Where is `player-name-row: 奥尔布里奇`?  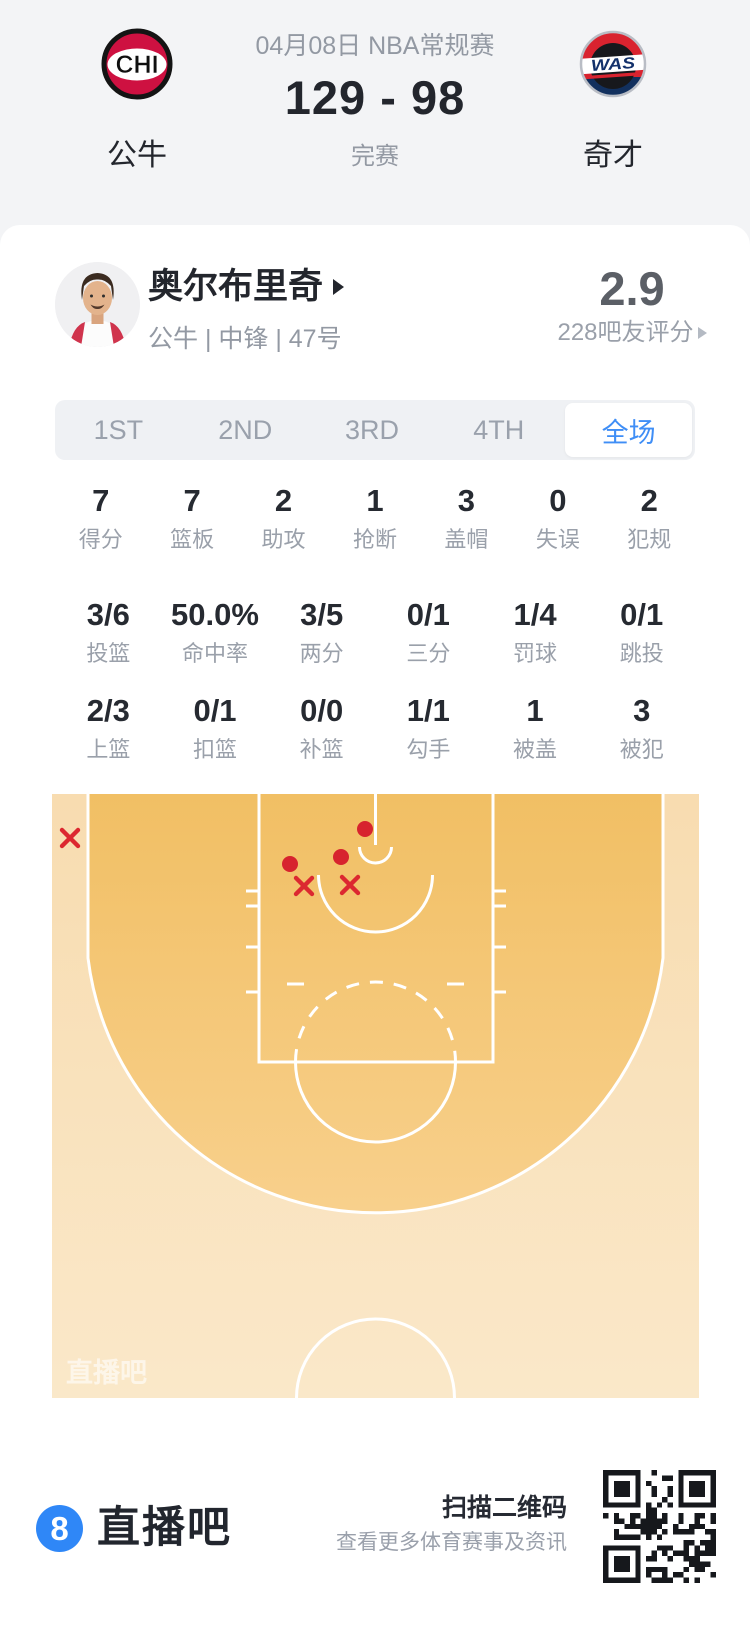
player-name-row: 奥尔布里奇 is located at coordinates (246, 287).